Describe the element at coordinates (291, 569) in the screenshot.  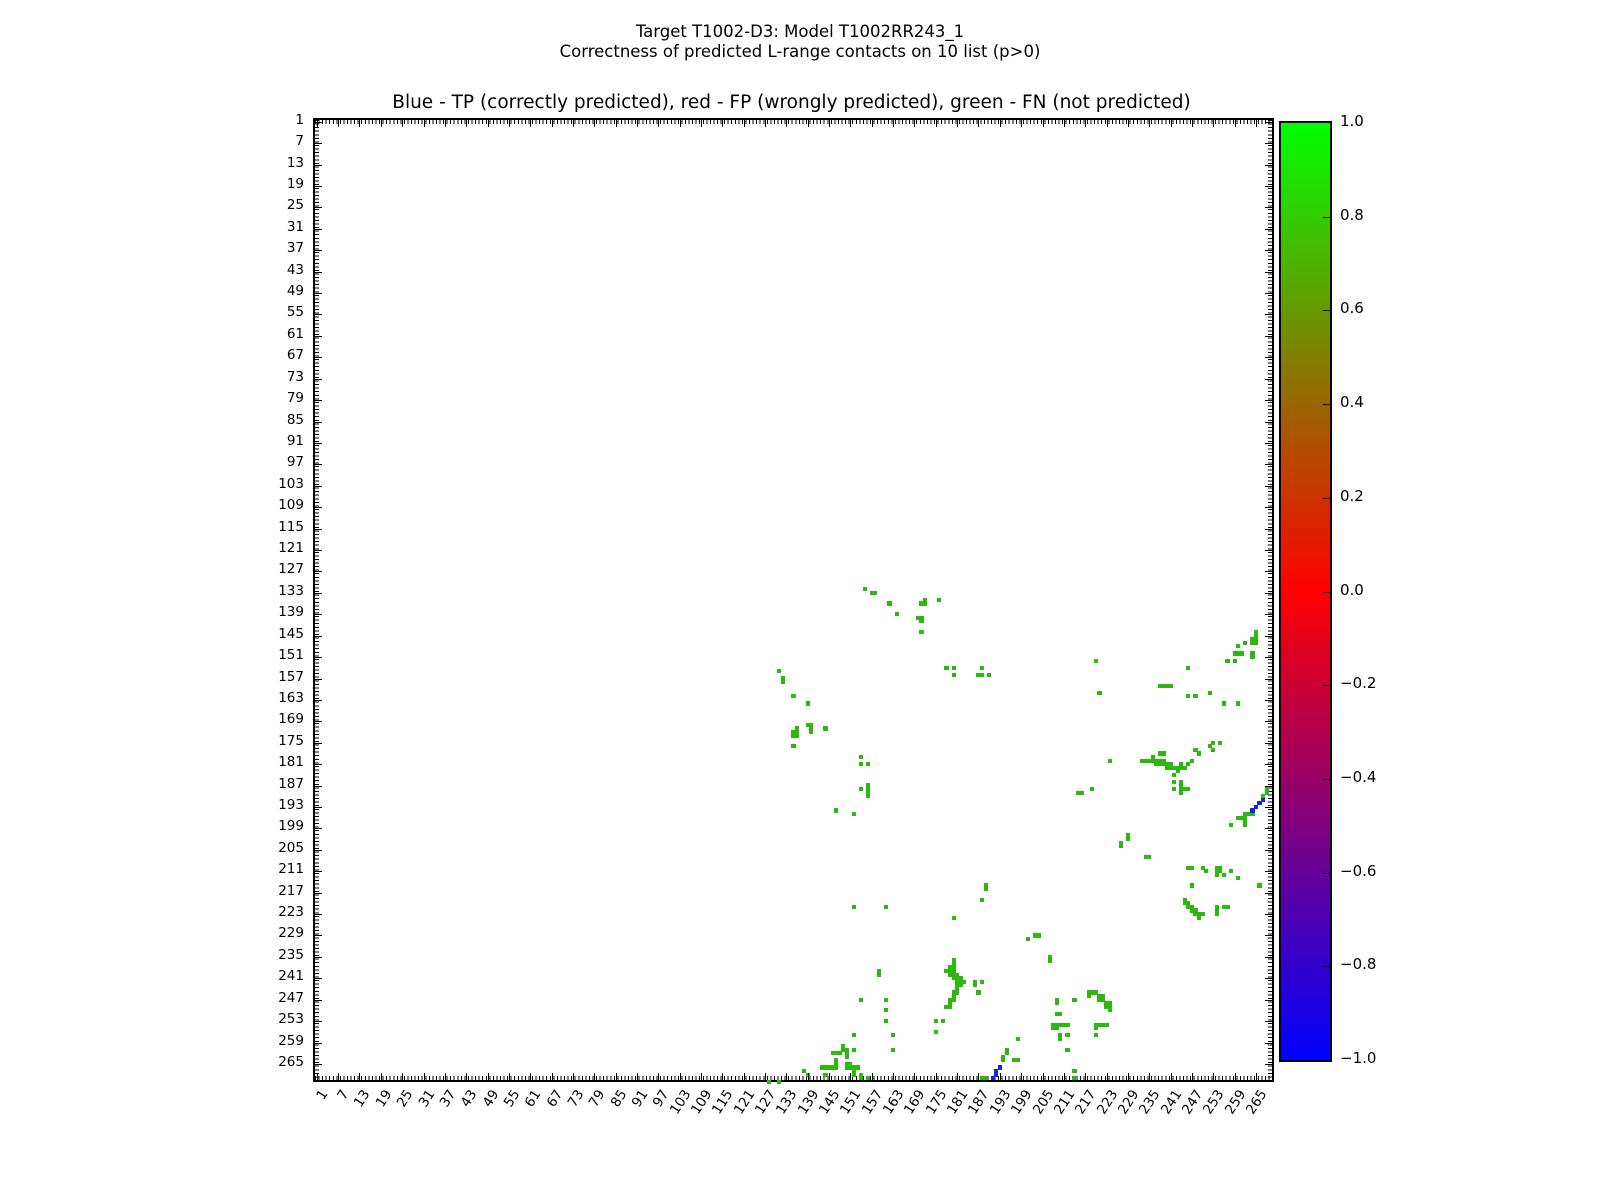
I see `y-tick-label: 127` at that location.